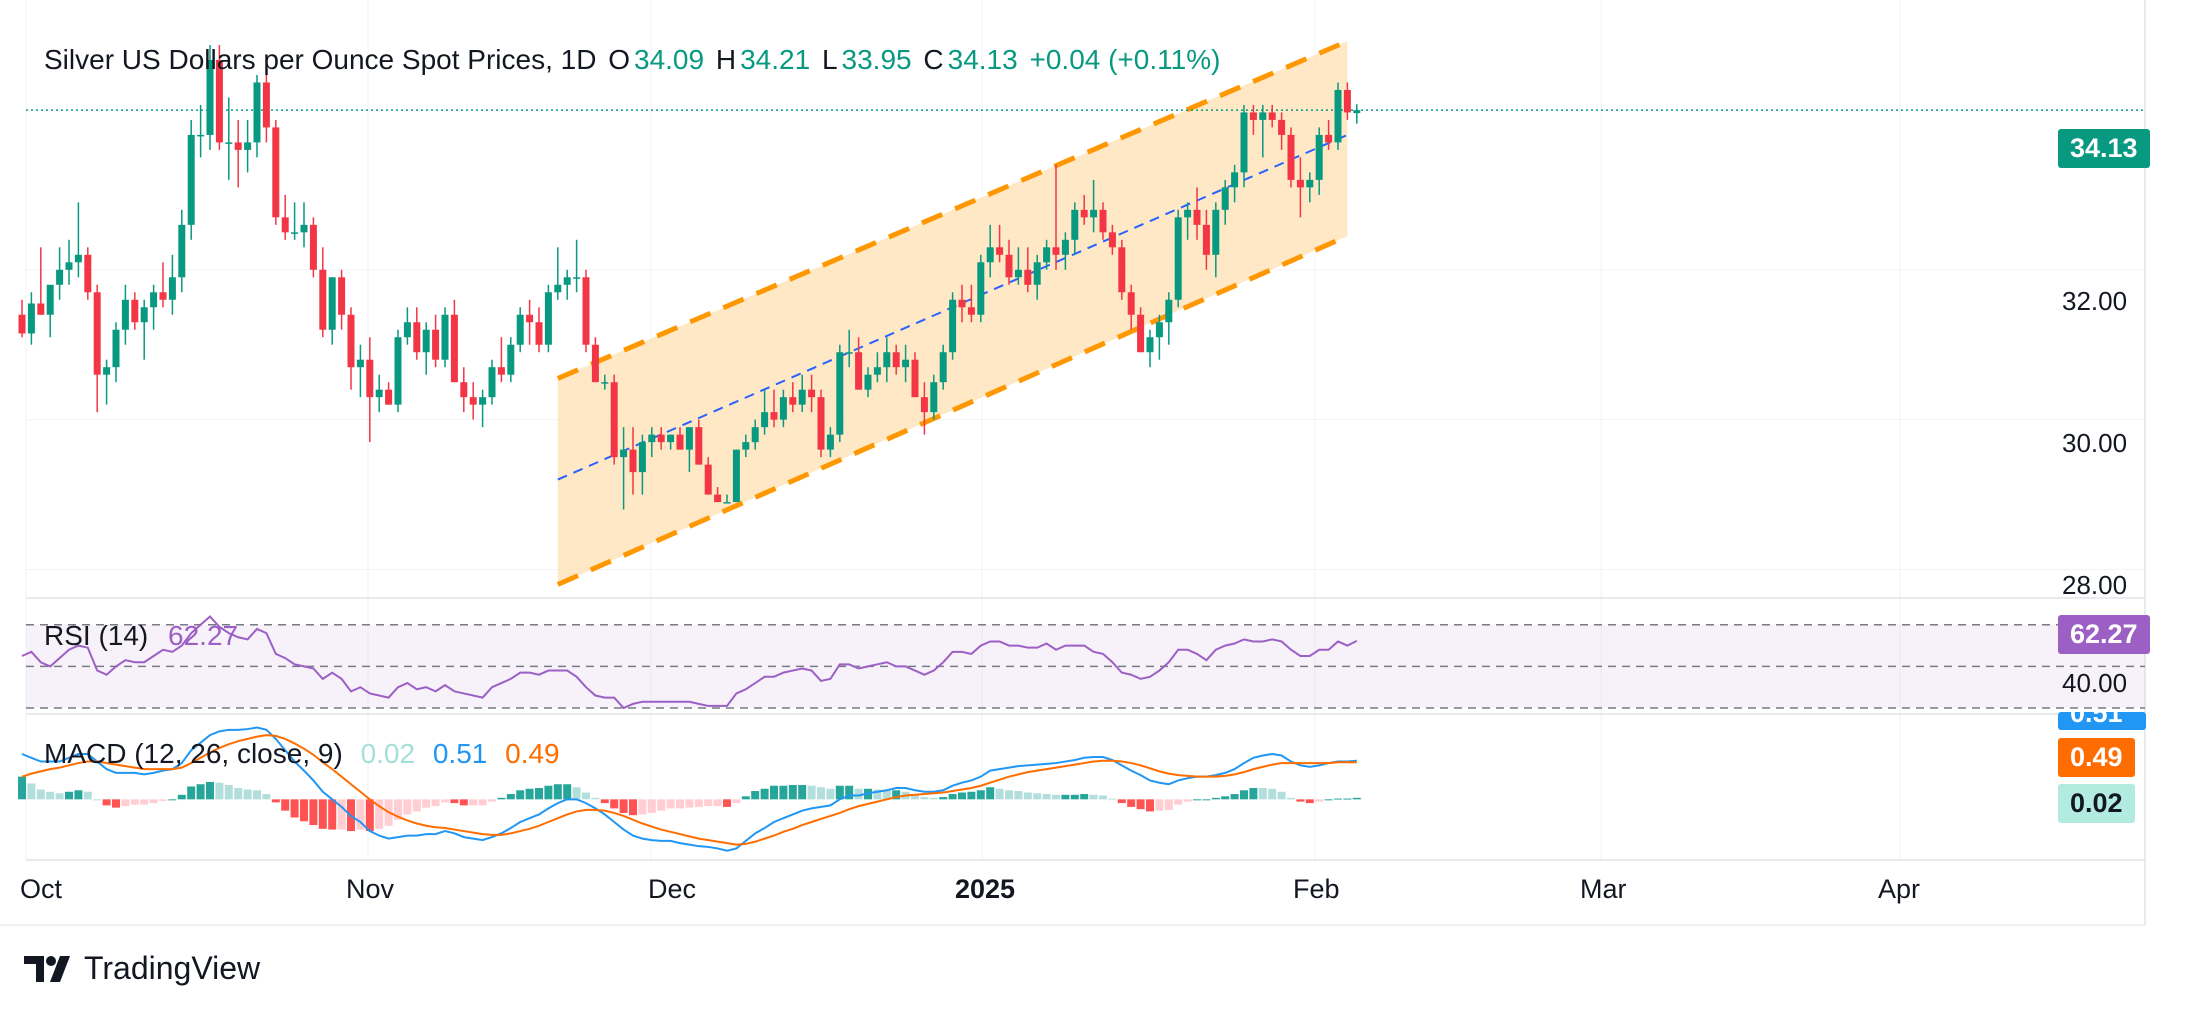 The width and height of the screenshot is (2208, 1012). I want to click on x-tick-label: Oct, so click(41, 889).